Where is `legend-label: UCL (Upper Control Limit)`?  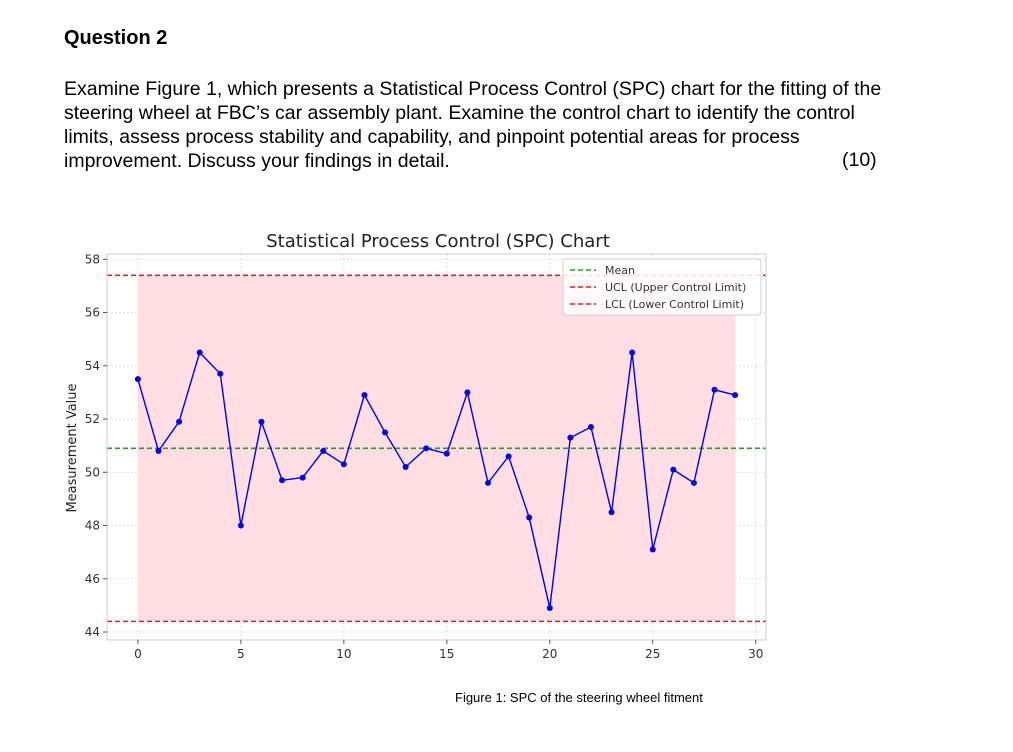
legend-label: UCL (Upper Control Limit) is located at coordinates (675, 287).